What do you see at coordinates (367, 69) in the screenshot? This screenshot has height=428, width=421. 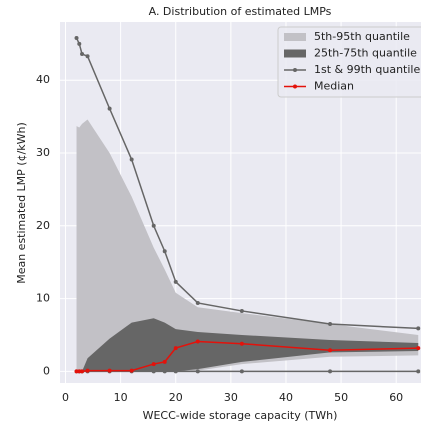 I see `legend-label: 1st & 99th quantile` at bounding box center [367, 69].